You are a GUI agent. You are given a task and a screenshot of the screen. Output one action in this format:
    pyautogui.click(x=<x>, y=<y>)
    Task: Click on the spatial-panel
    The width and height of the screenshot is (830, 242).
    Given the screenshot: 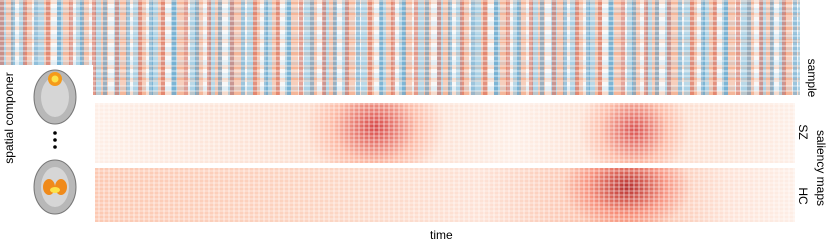 What is the action you would take?
    pyautogui.click(x=46, y=153)
    